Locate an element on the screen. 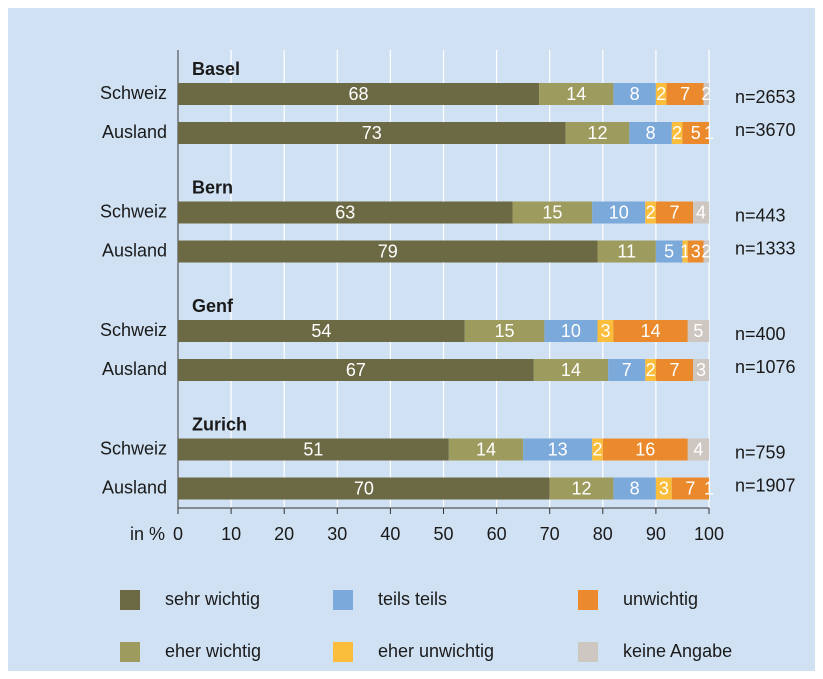  x-tick-label: 10 is located at coordinates (231, 534).